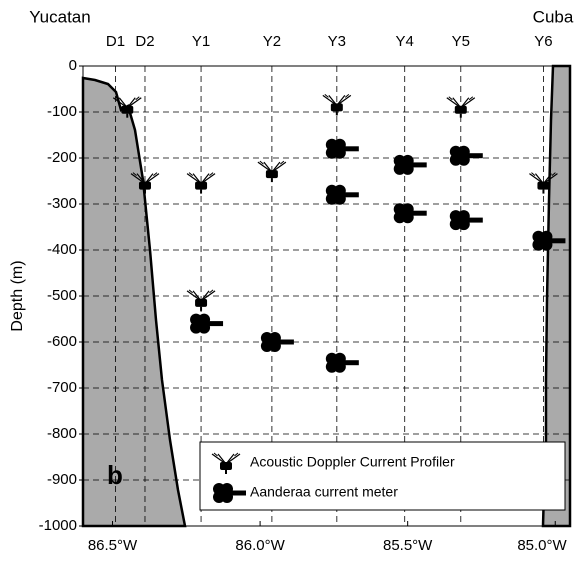 The height and width of the screenshot is (562, 580). Describe the element at coordinates (201, 41) in the screenshot. I see `mooring-label: Y1` at that location.